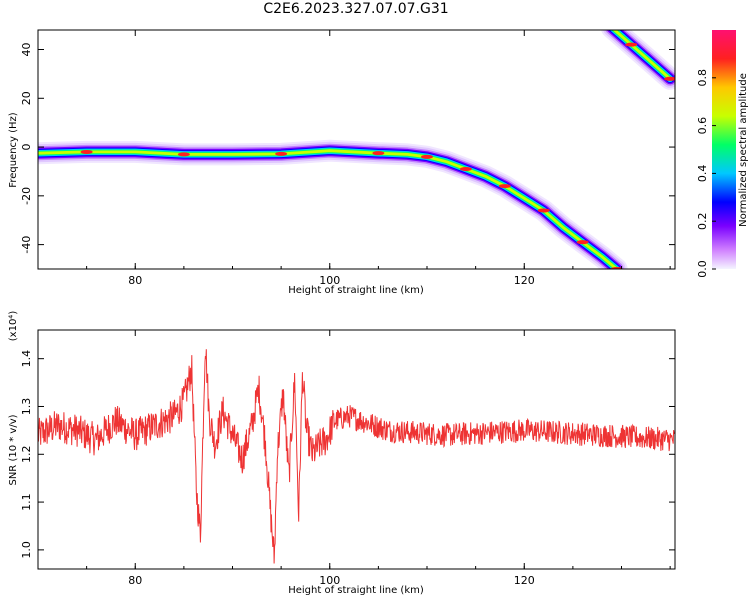 The width and height of the screenshot is (750, 600). Describe the element at coordinates (26, 455) in the screenshot. I see `y-tick-label: 1.2` at that location.